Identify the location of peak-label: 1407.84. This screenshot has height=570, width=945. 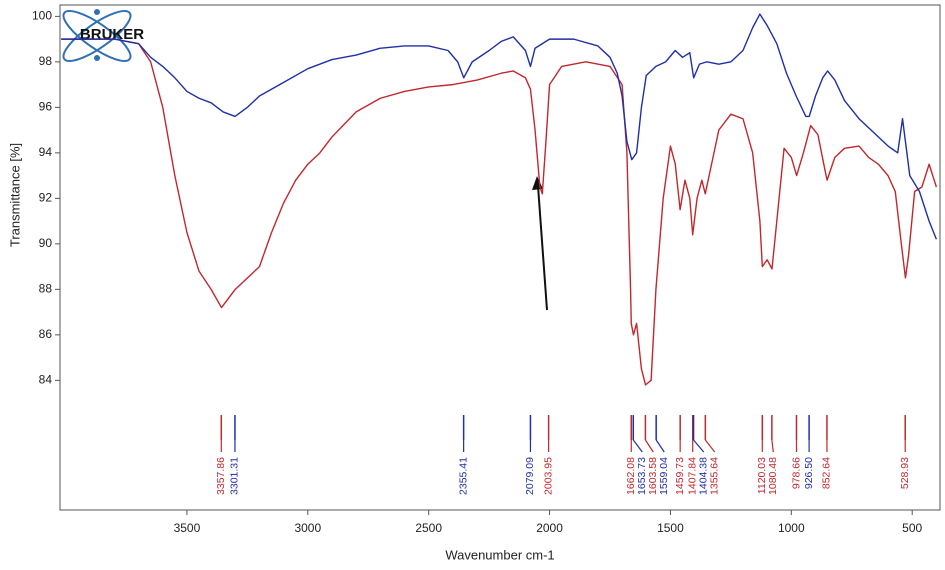
(693, 476).